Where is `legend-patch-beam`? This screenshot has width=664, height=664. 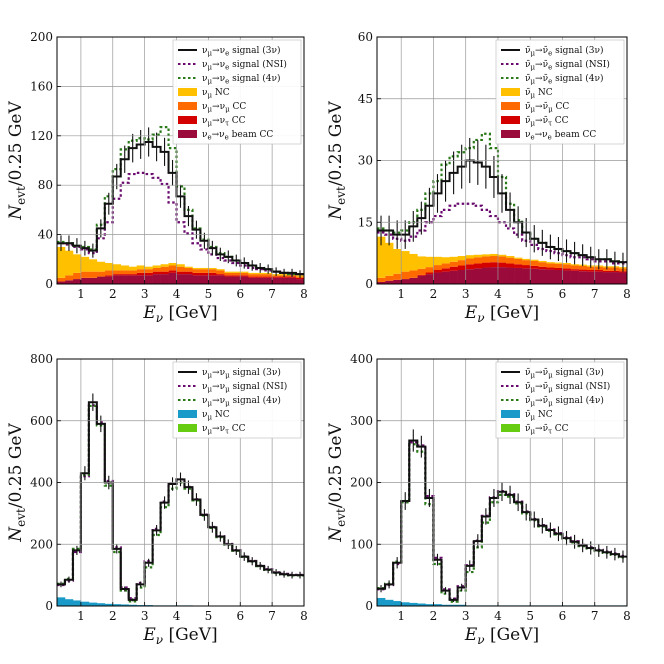 legend-patch-beam is located at coordinates (187, 134).